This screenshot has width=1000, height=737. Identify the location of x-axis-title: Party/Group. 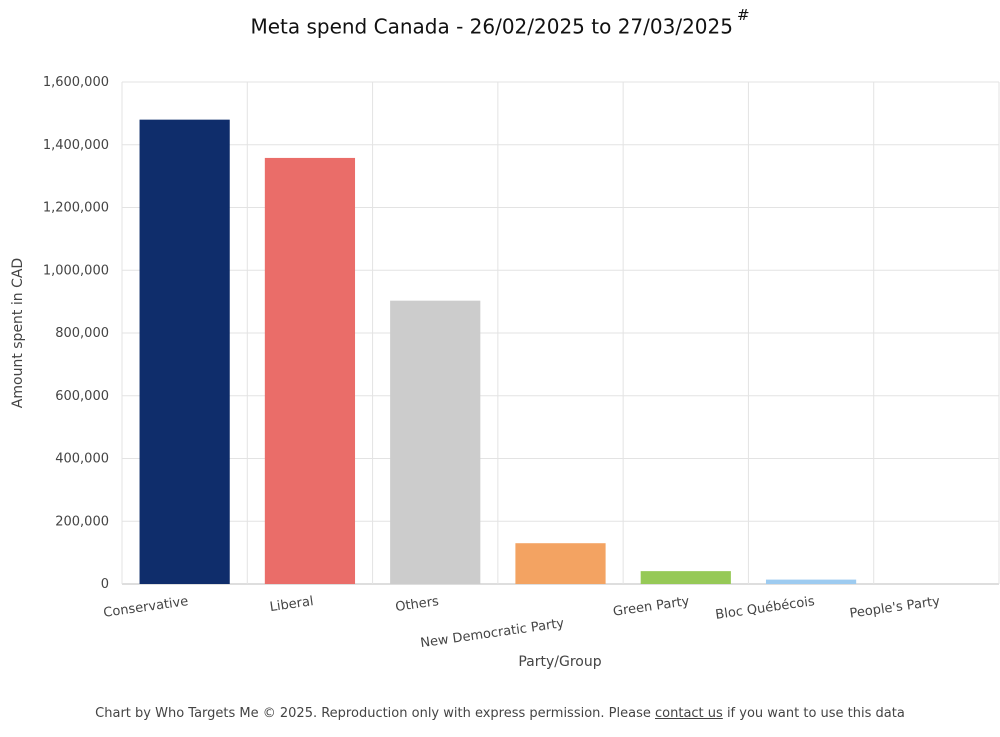
(559, 662).